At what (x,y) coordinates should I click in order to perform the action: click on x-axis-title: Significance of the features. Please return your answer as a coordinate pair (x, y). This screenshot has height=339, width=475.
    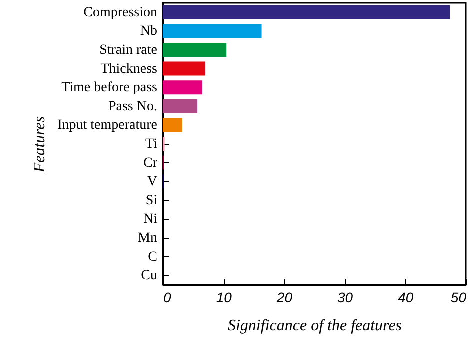
    Looking at the image, I should click on (315, 326).